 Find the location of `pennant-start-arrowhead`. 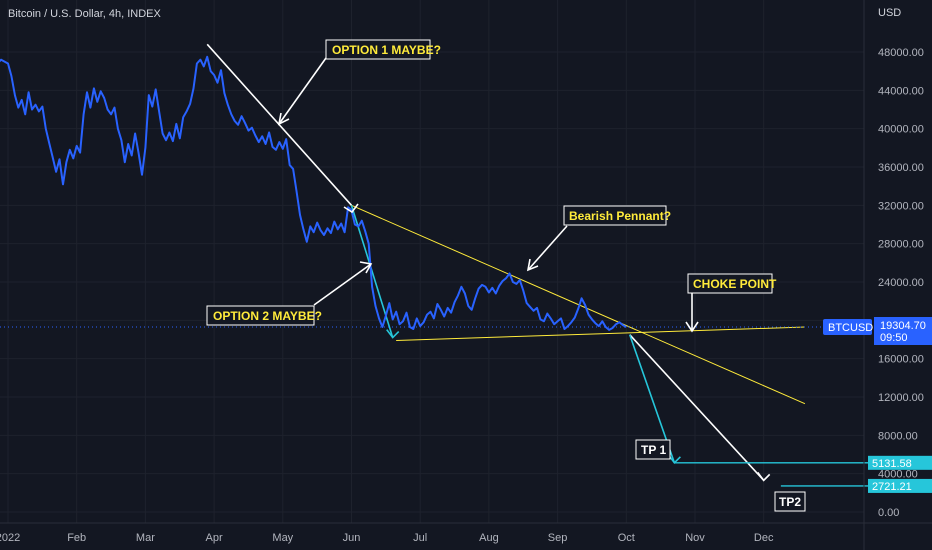

pennant-start-arrowhead is located at coordinates (351, 208).